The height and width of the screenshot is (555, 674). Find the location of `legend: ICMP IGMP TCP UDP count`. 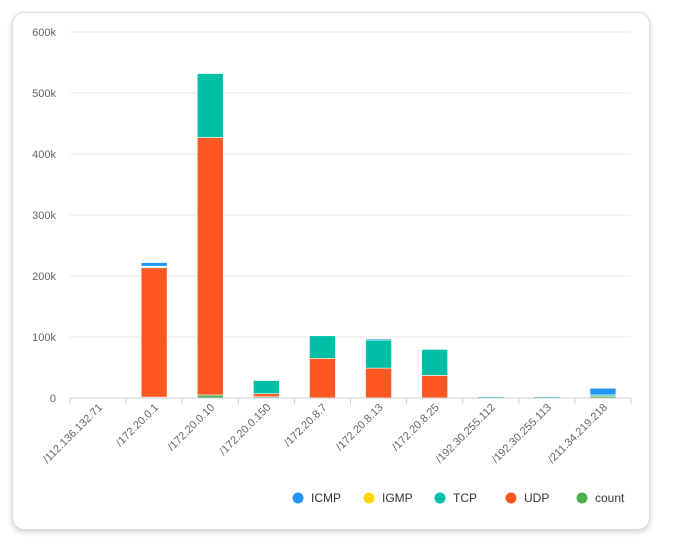

legend: ICMP IGMP TCP UDP count is located at coordinates (459, 498).